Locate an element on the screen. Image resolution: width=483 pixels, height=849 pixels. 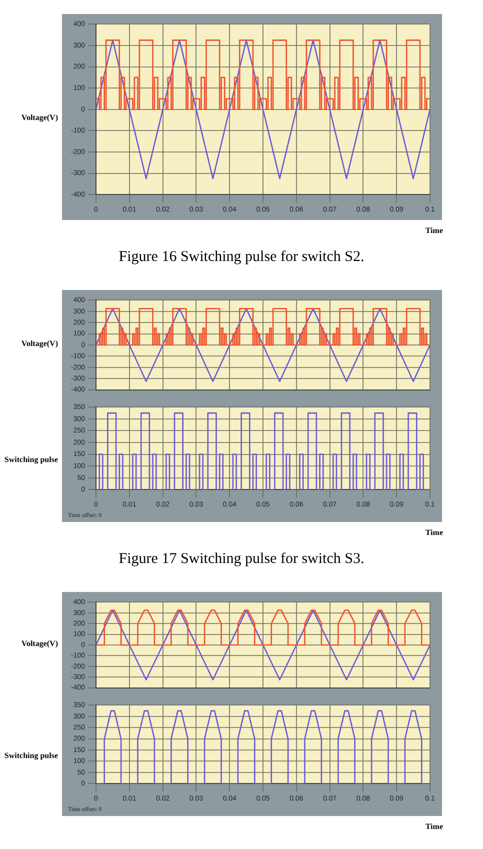
caption: Figure 17 Switching pulse for switch S3. is located at coordinates (242, 559).